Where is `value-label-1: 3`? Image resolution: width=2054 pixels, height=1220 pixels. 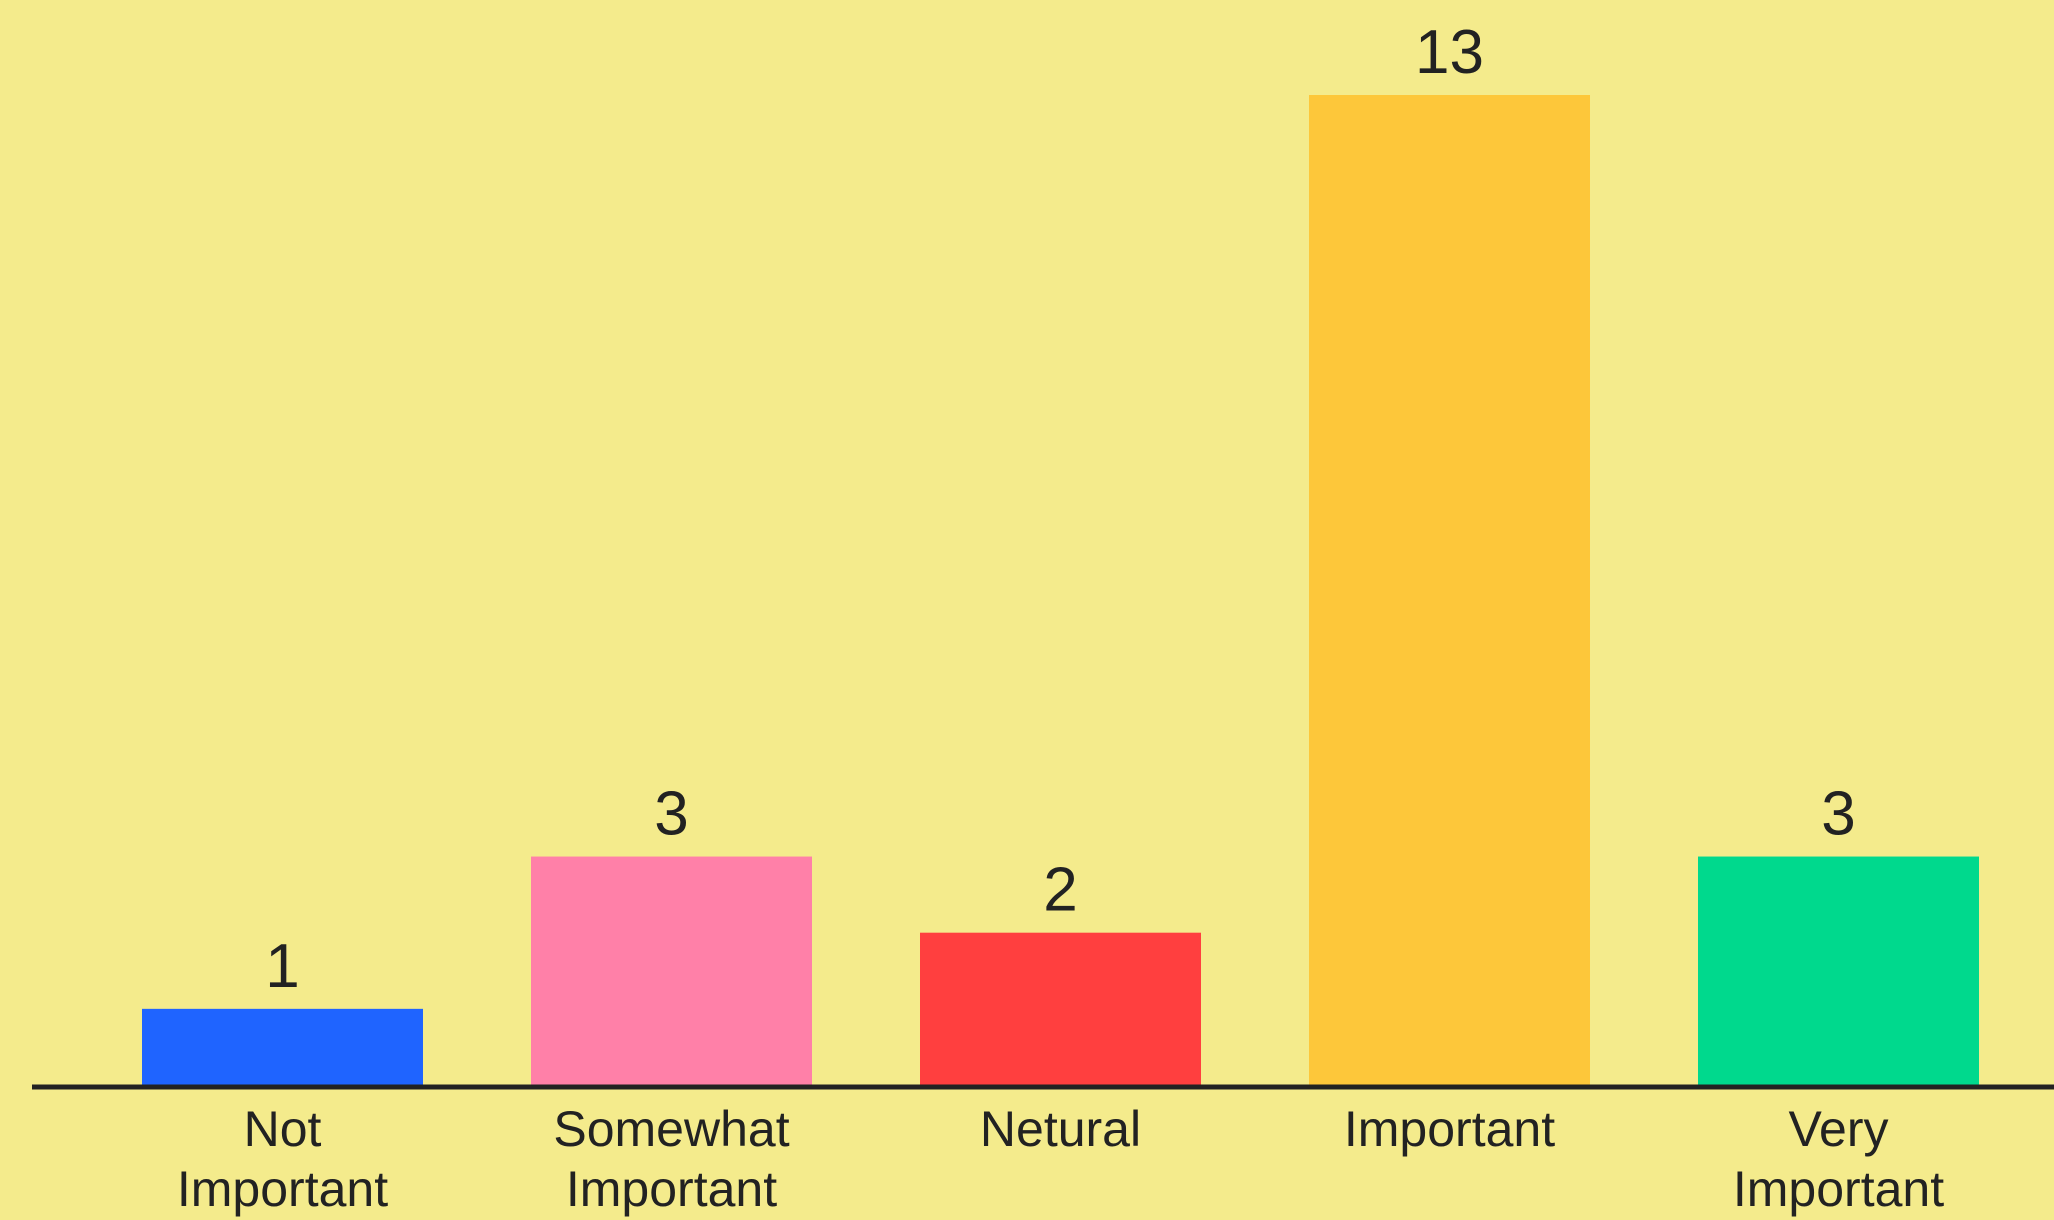 value-label-1: 3 is located at coordinates (671, 814).